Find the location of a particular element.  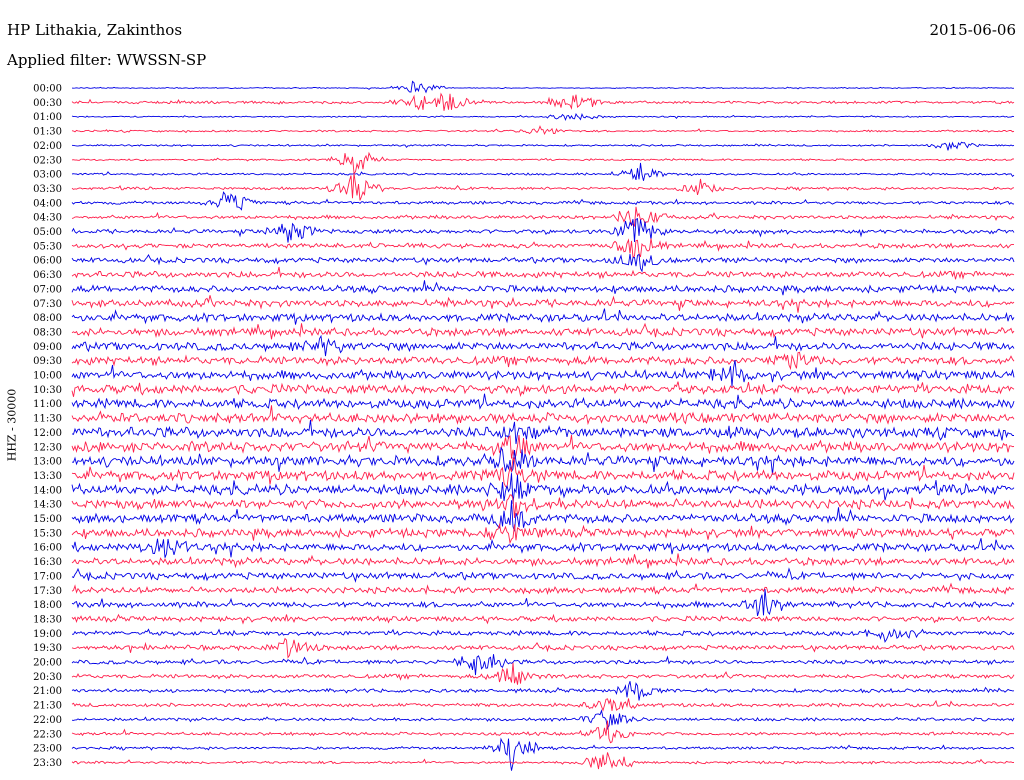

row-time-label: 13:00 is located at coordinates (47, 462).